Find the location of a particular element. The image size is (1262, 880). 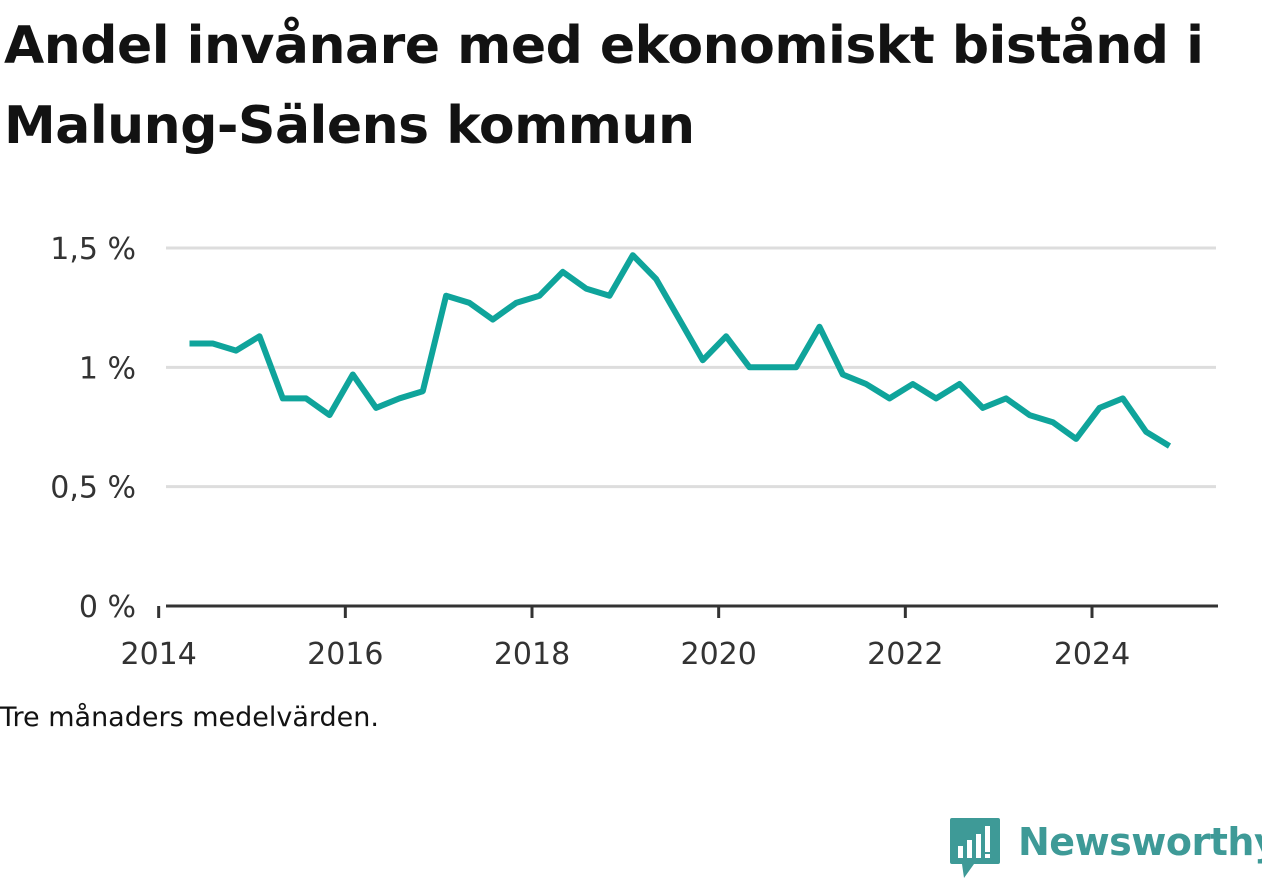

y-tick-label: 0 % is located at coordinates (107, 607).